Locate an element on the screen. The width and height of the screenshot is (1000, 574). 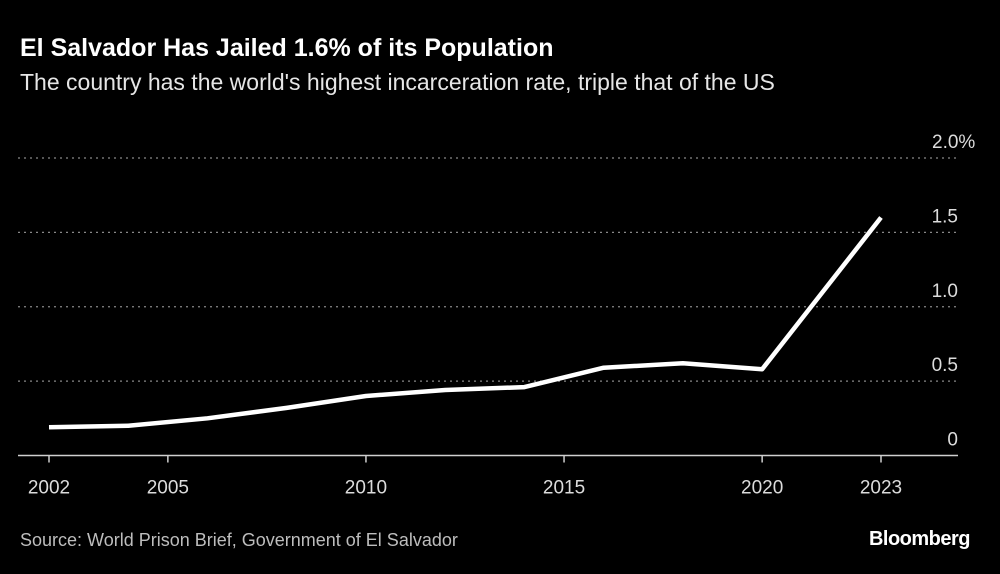
x-tick-label: 2015 is located at coordinates (564, 488).